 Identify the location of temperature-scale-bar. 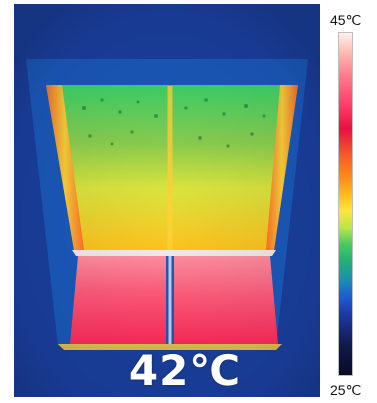
(345, 204).